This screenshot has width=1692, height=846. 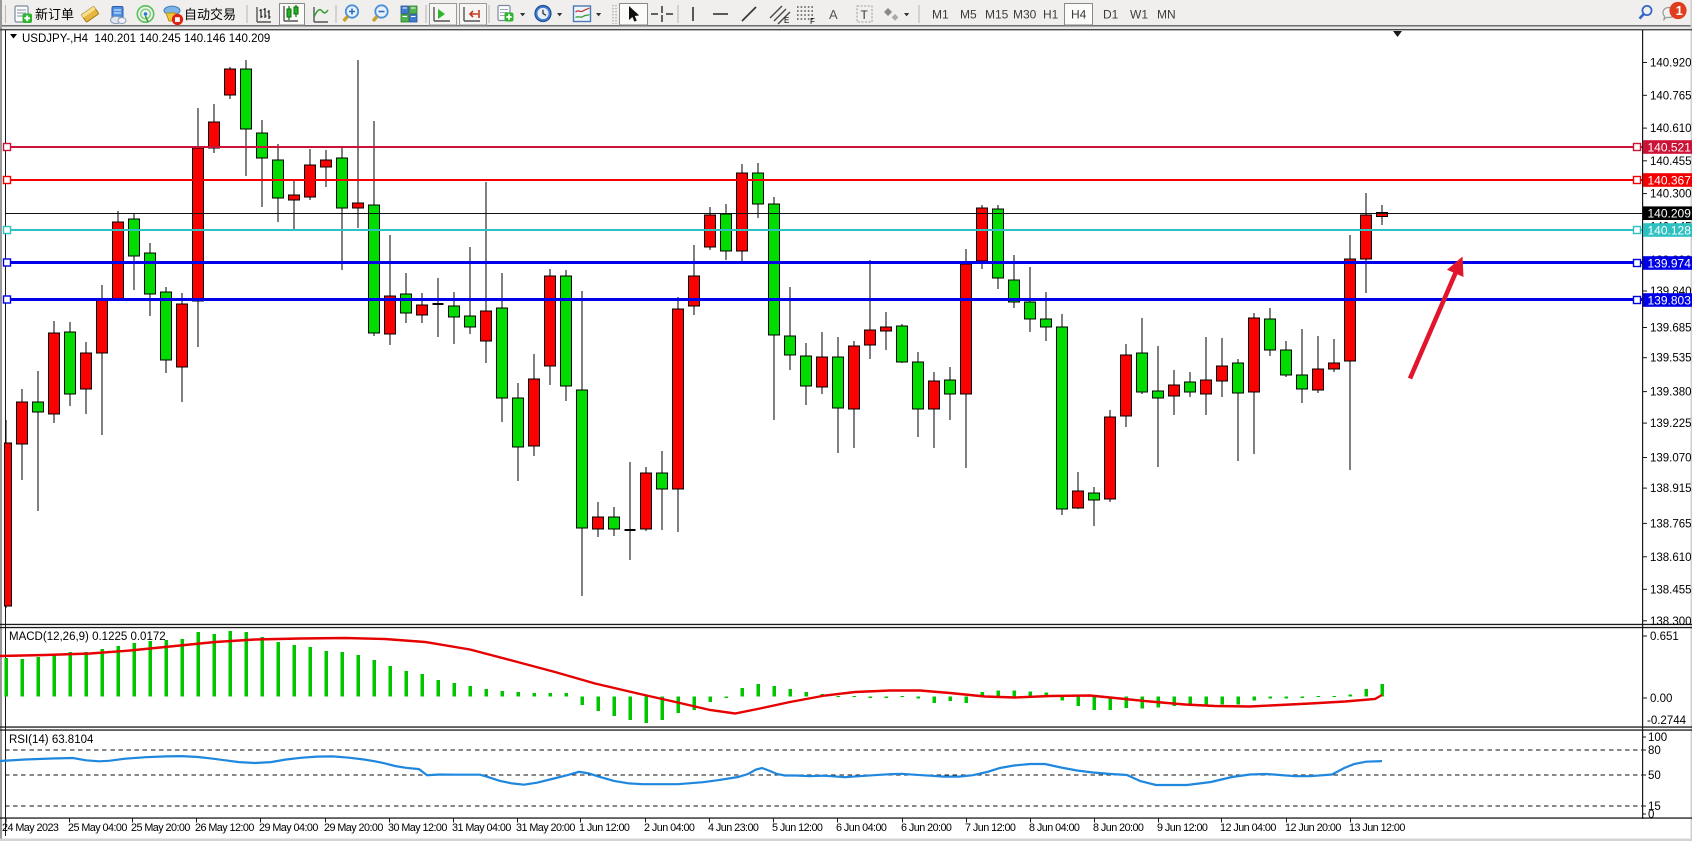 I want to click on svg-text: T, so click(x=865, y=15).